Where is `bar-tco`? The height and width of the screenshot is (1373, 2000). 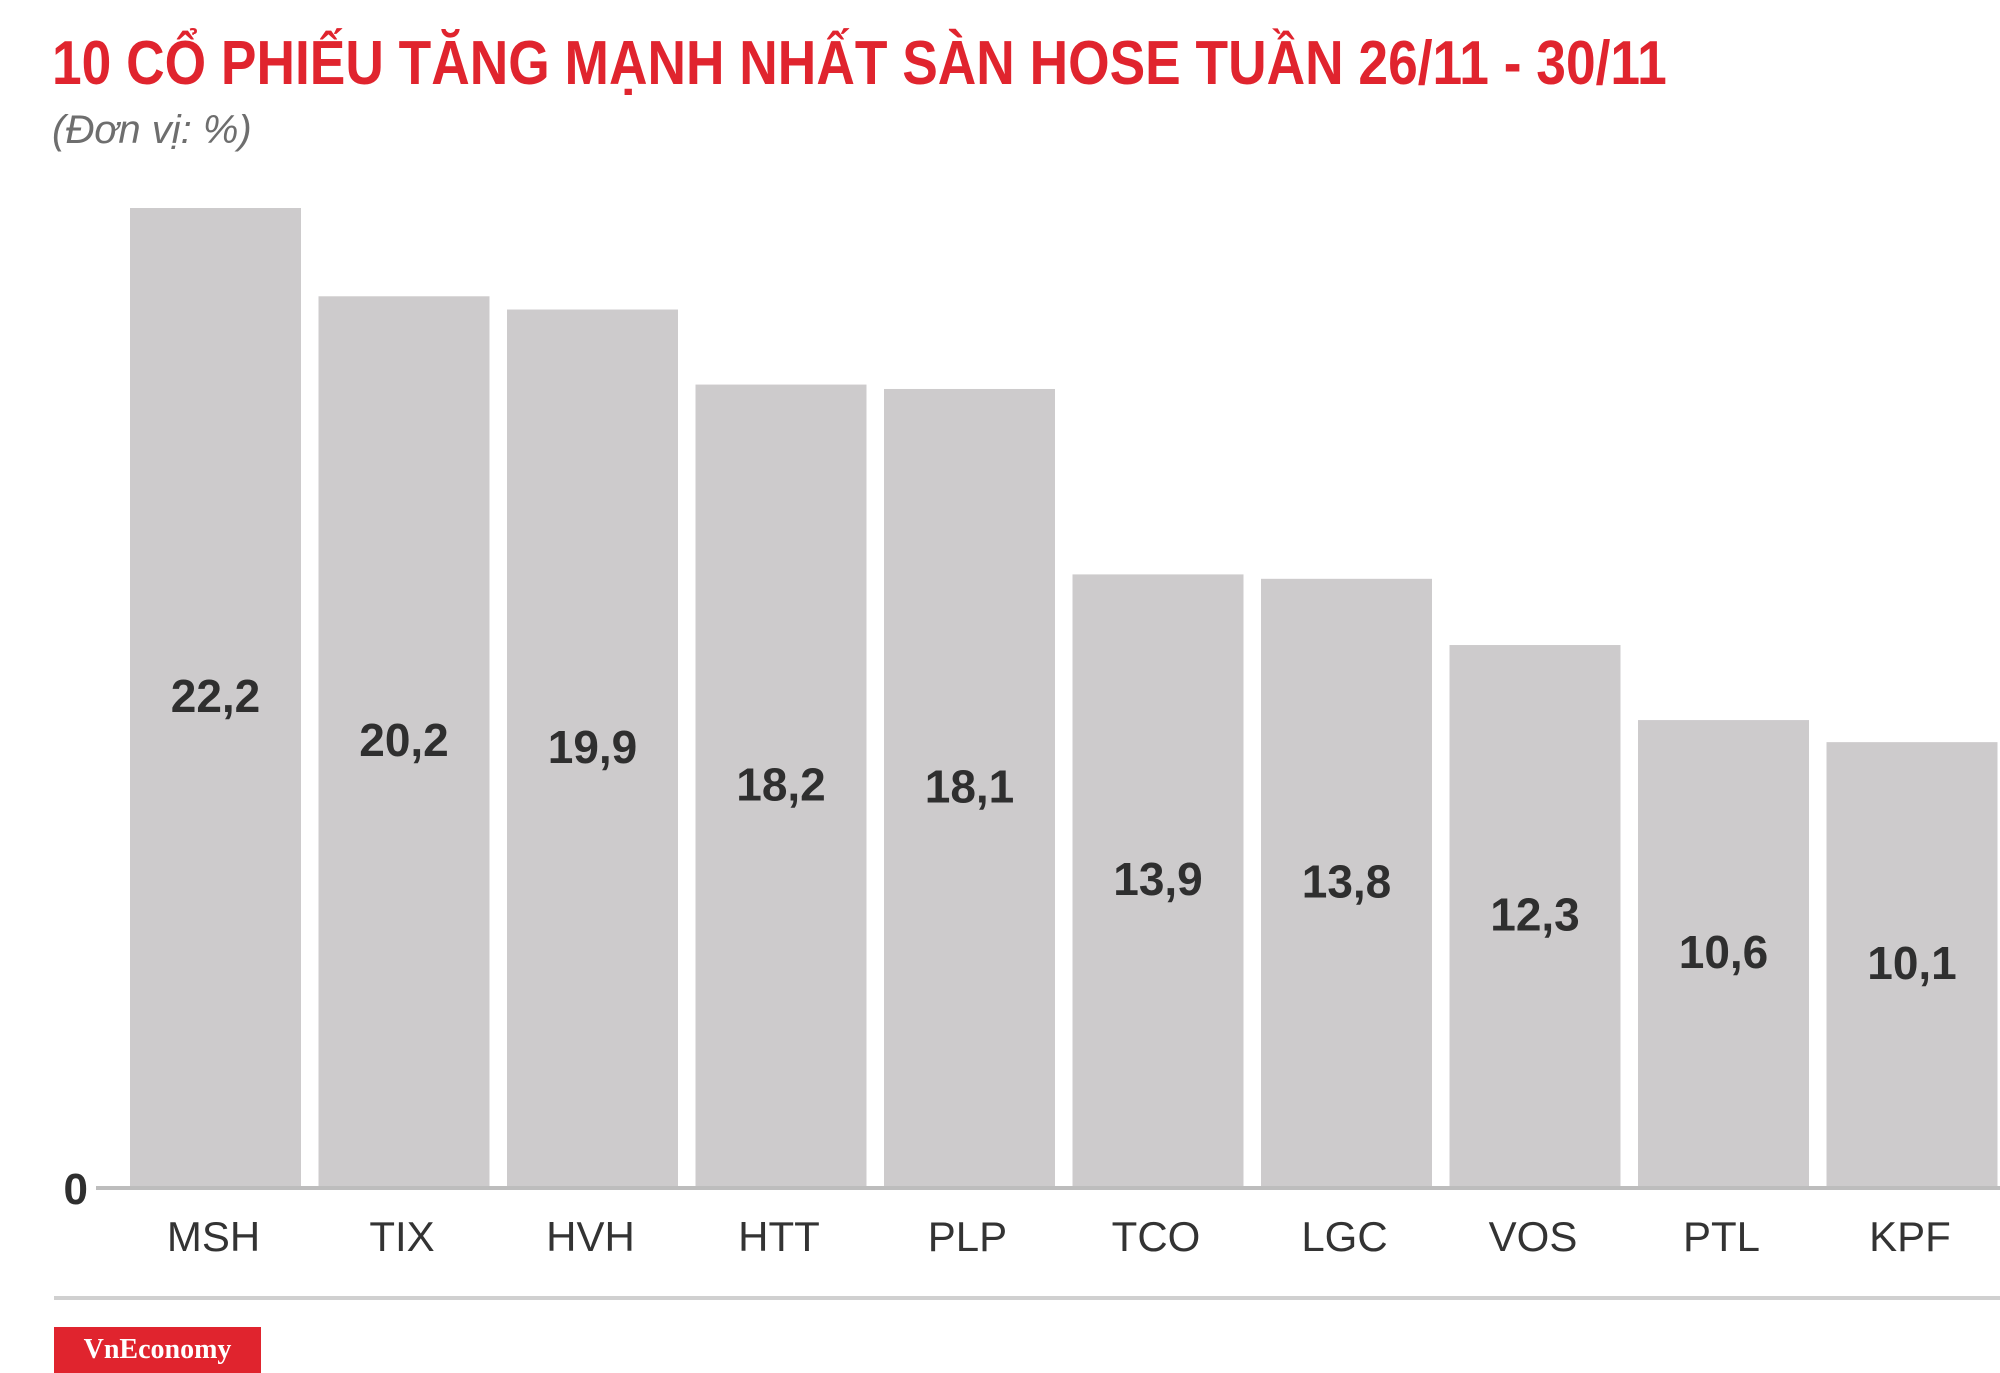 bar-tco is located at coordinates (1158, 881).